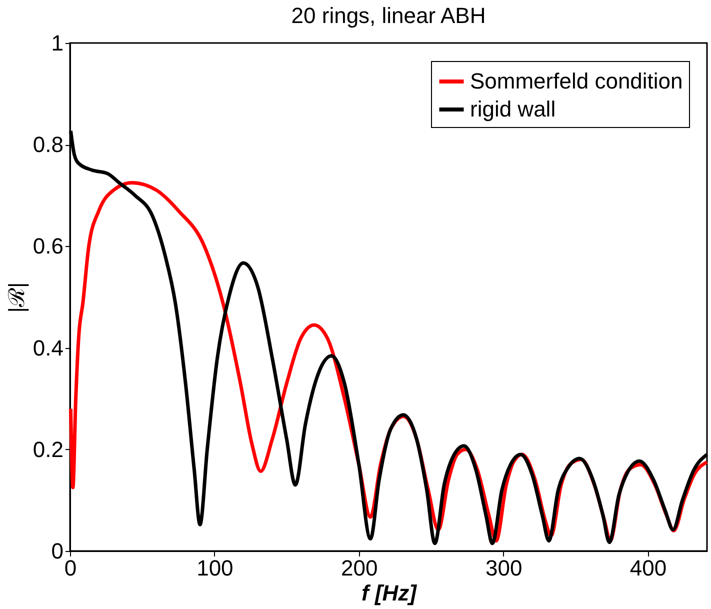 The image size is (711, 609). What do you see at coordinates (503, 568) in the screenshot?
I see `x-tick-label: 300` at bounding box center [503, 568].